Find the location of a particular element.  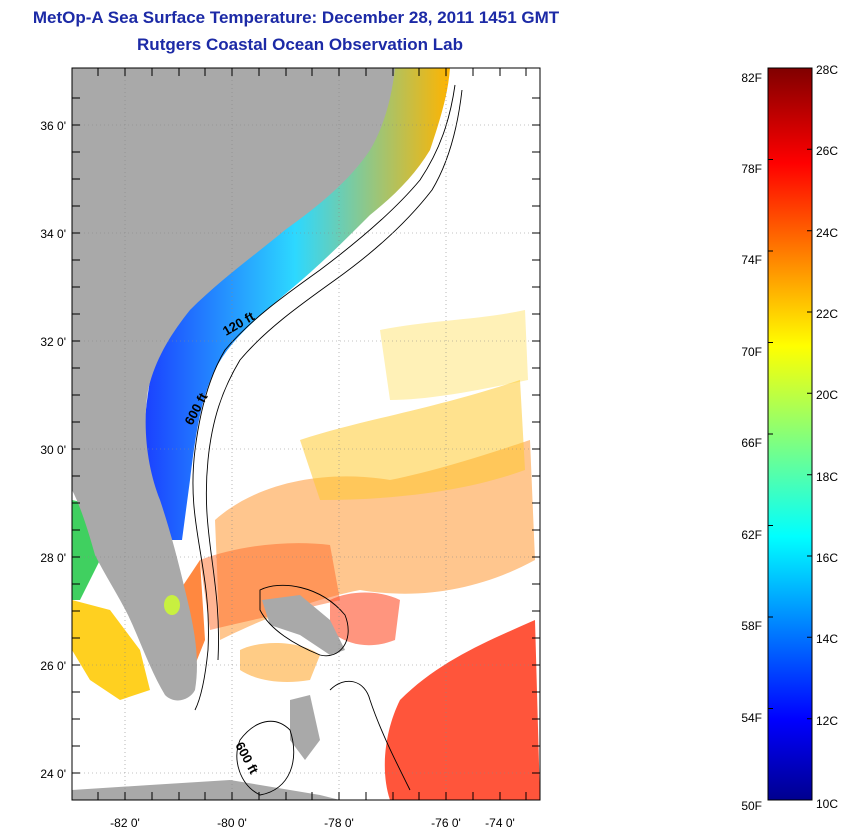

colorbar-c-label: 28C is located at coordinates (827, 70).